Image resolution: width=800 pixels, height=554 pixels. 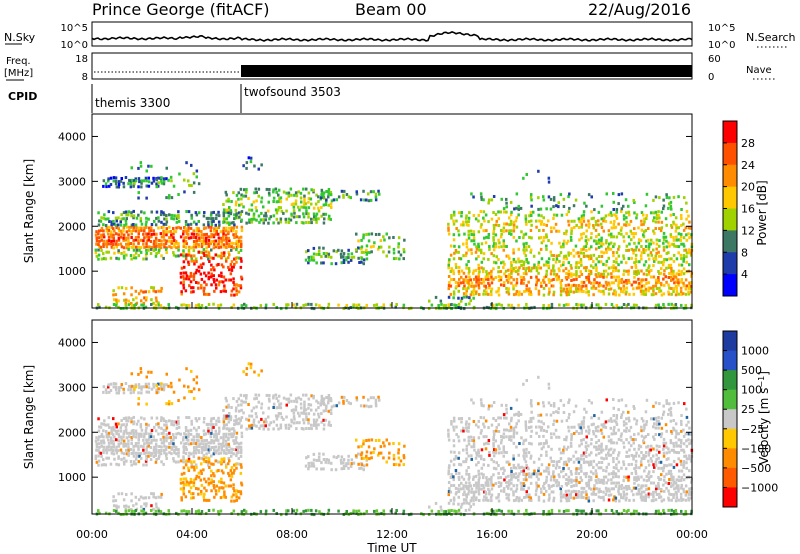 I want to click on power-ytick-label: 2000, so click(x=72, y=226).